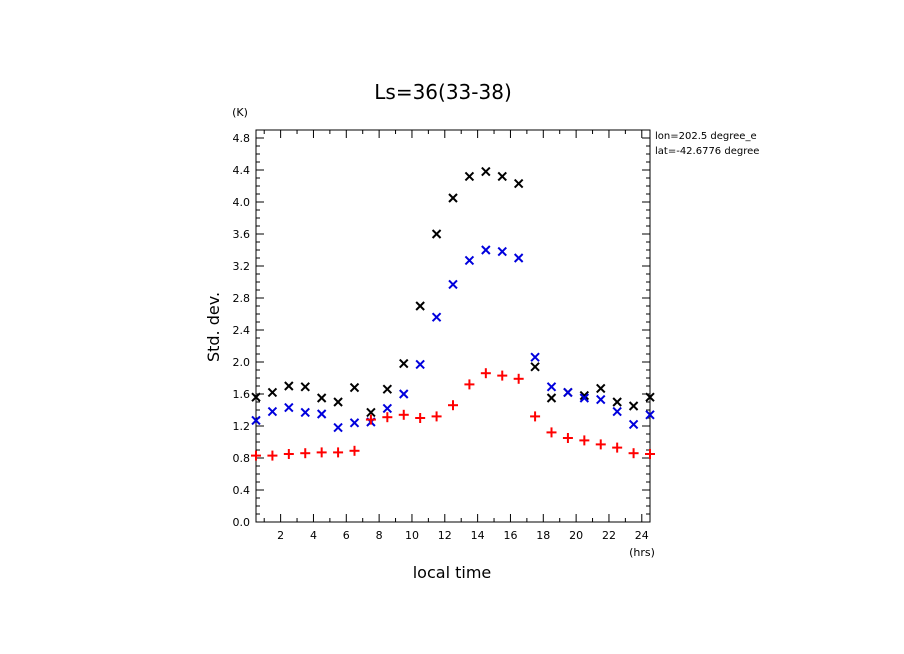 Image resolution: width=904 pixels, height=654 pixels. What do you see at coordinates (242, 234) in the screenshot?
I see `y-tick-label: 3.6` at bounding box center [242, 234].